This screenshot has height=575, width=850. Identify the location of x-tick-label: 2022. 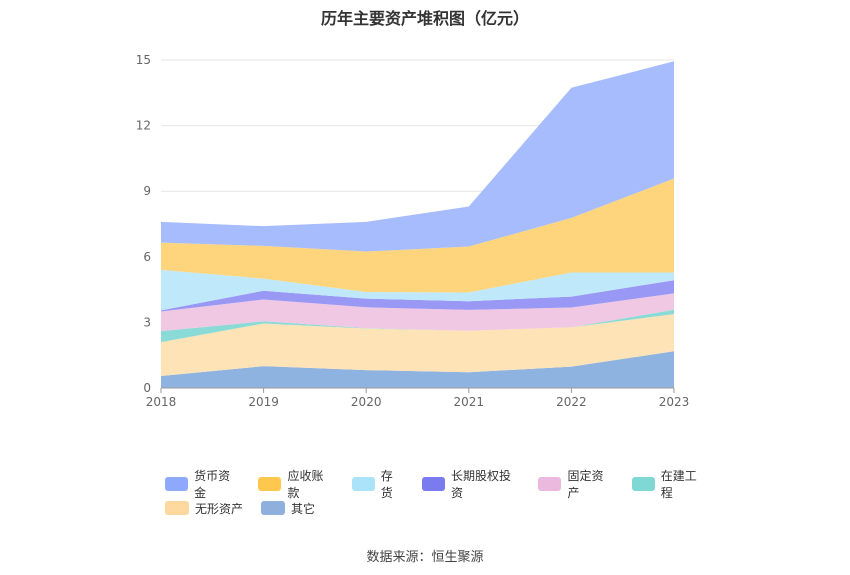
(571, 402).